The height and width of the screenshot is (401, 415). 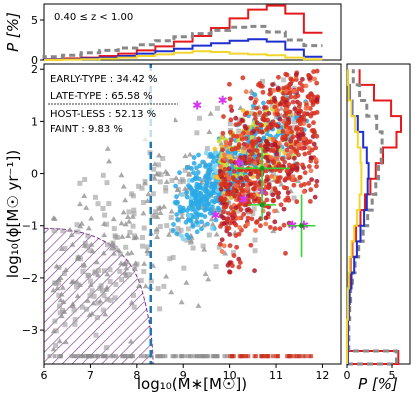 What do you see at coordinates (34, 121) in the screenshot?
I see `y-tick-label: 1` at bounding box center [34, 121].